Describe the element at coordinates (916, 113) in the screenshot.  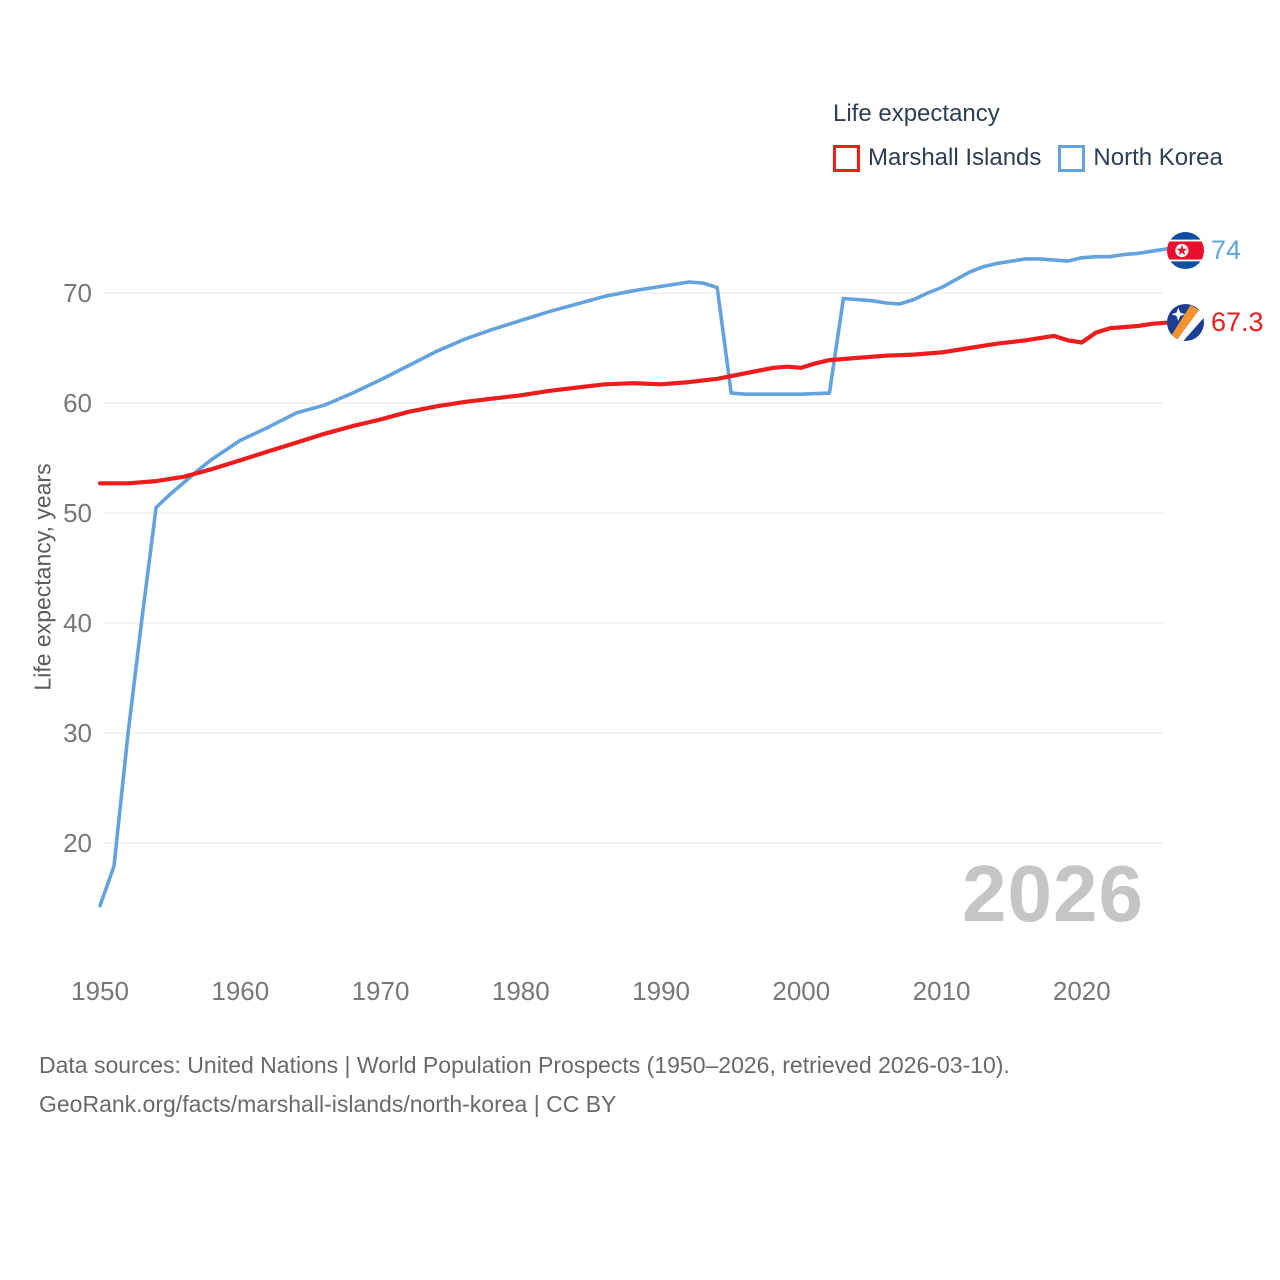
I see `legend-title: Life expectancy` at that location.